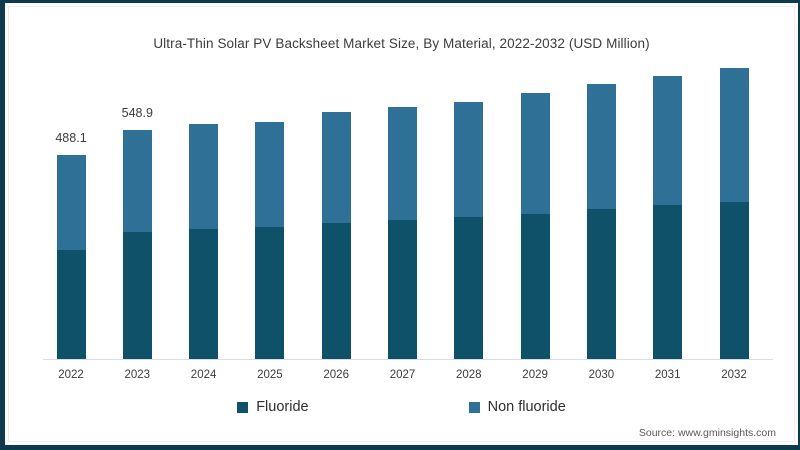  I want to click on bar-segment-fluoride-2028, so click(469, 288).